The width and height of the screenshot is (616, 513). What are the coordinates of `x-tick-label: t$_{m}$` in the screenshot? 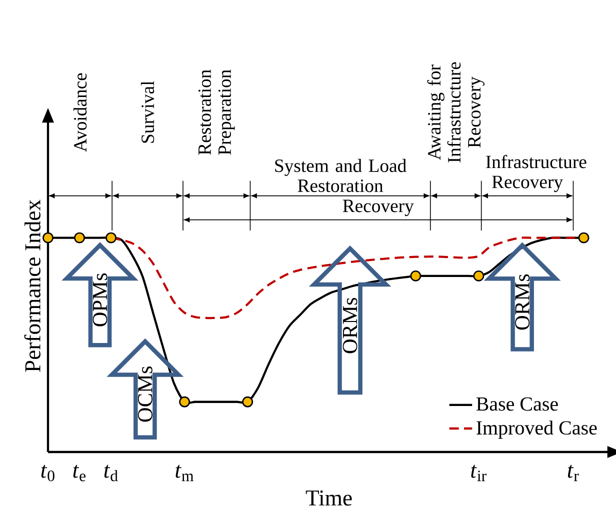 It's located at (185, 473).